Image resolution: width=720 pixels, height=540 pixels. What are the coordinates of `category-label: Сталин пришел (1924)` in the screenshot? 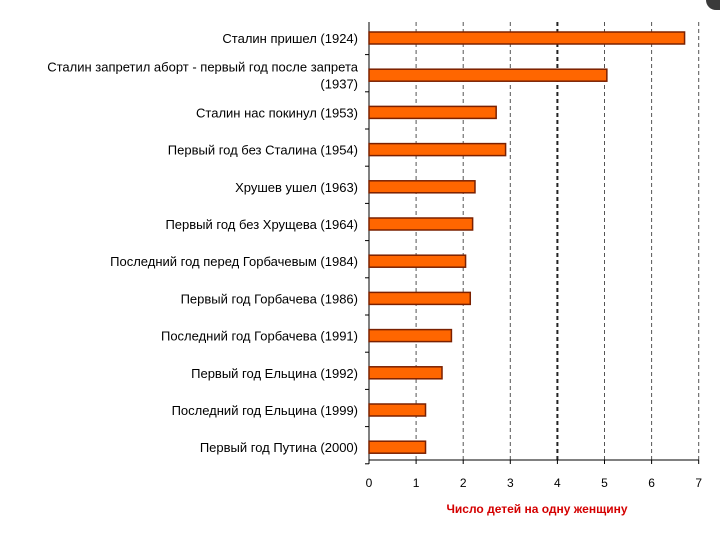 It's located at (290, 38).